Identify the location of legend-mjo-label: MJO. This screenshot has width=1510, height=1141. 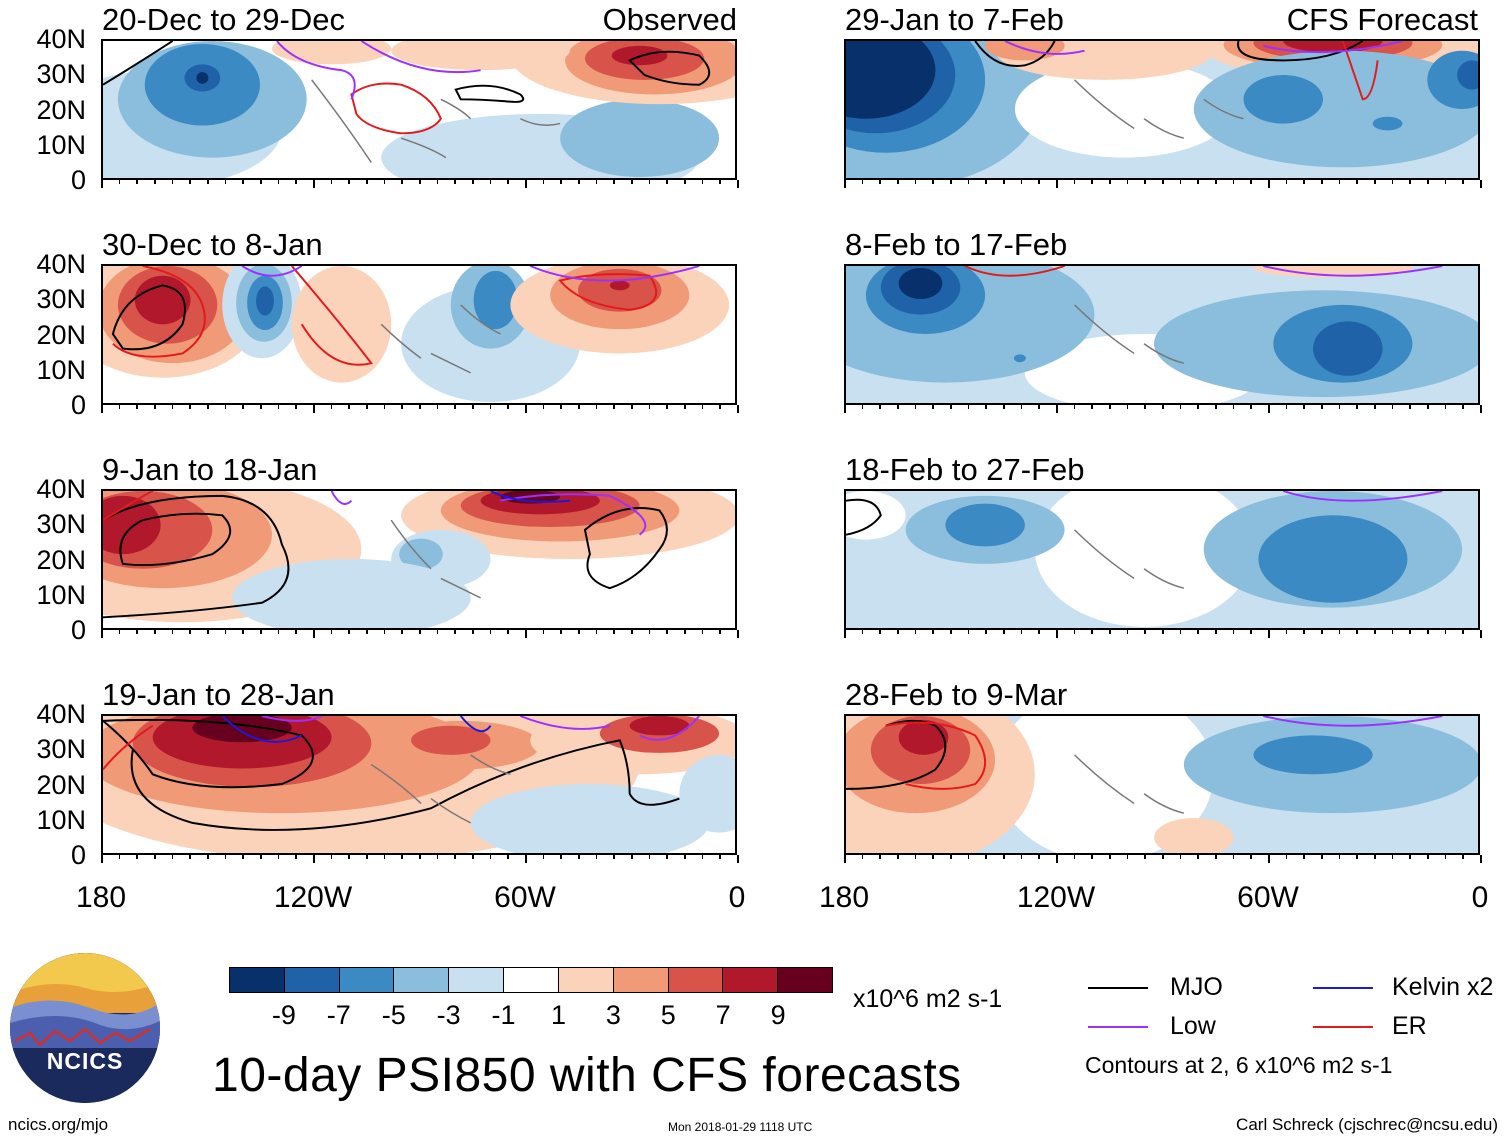
(1196, 987).